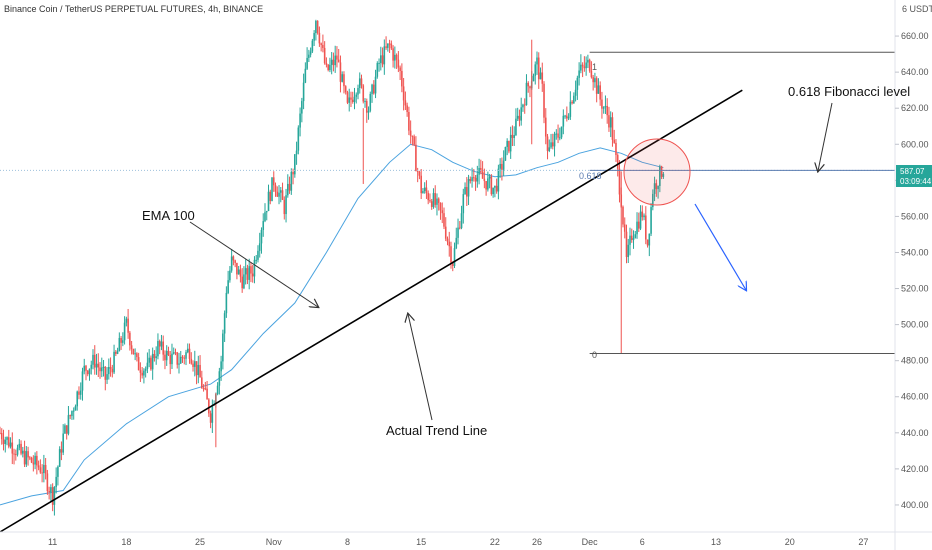 Image resolution: width=932 pixels, height=550 pixels. Describe the element at coordinates (436, 430) in the screenshot. I see `trend-label: Actual Trend Line` at that location.